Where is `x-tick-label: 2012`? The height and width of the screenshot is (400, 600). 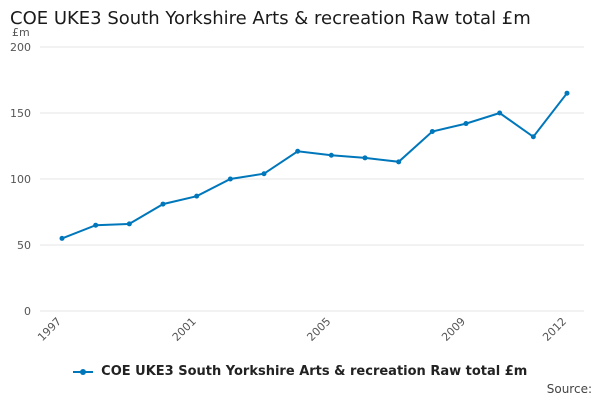 x-tick-label: 2012 is located at coordinates (554, 329).